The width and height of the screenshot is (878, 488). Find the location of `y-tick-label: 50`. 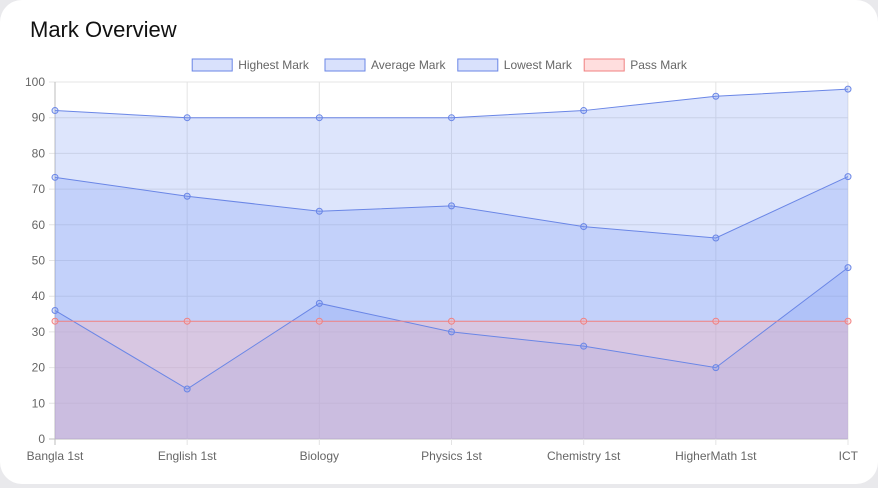

y-tick-label: 50 is located at coordinates (39, 261).